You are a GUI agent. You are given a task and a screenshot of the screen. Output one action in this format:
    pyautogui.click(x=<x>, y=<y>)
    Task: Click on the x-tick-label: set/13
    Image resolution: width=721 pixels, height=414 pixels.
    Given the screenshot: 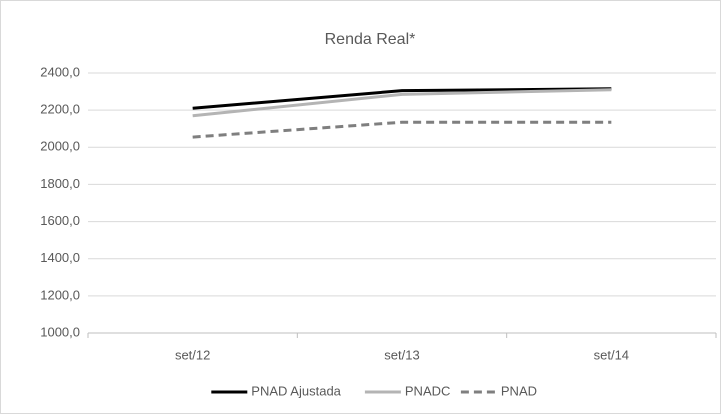 What is the action you would take?
    pyautogui.click(x=401, y=354)
    